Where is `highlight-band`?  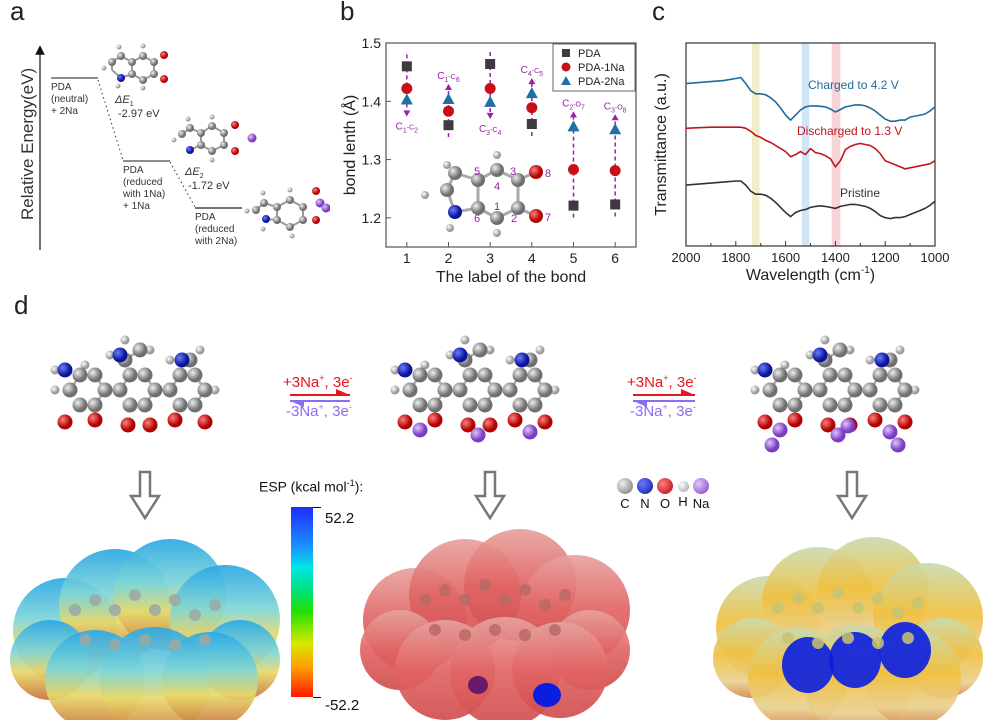
highlight-band is located at coordinates (836, 144).